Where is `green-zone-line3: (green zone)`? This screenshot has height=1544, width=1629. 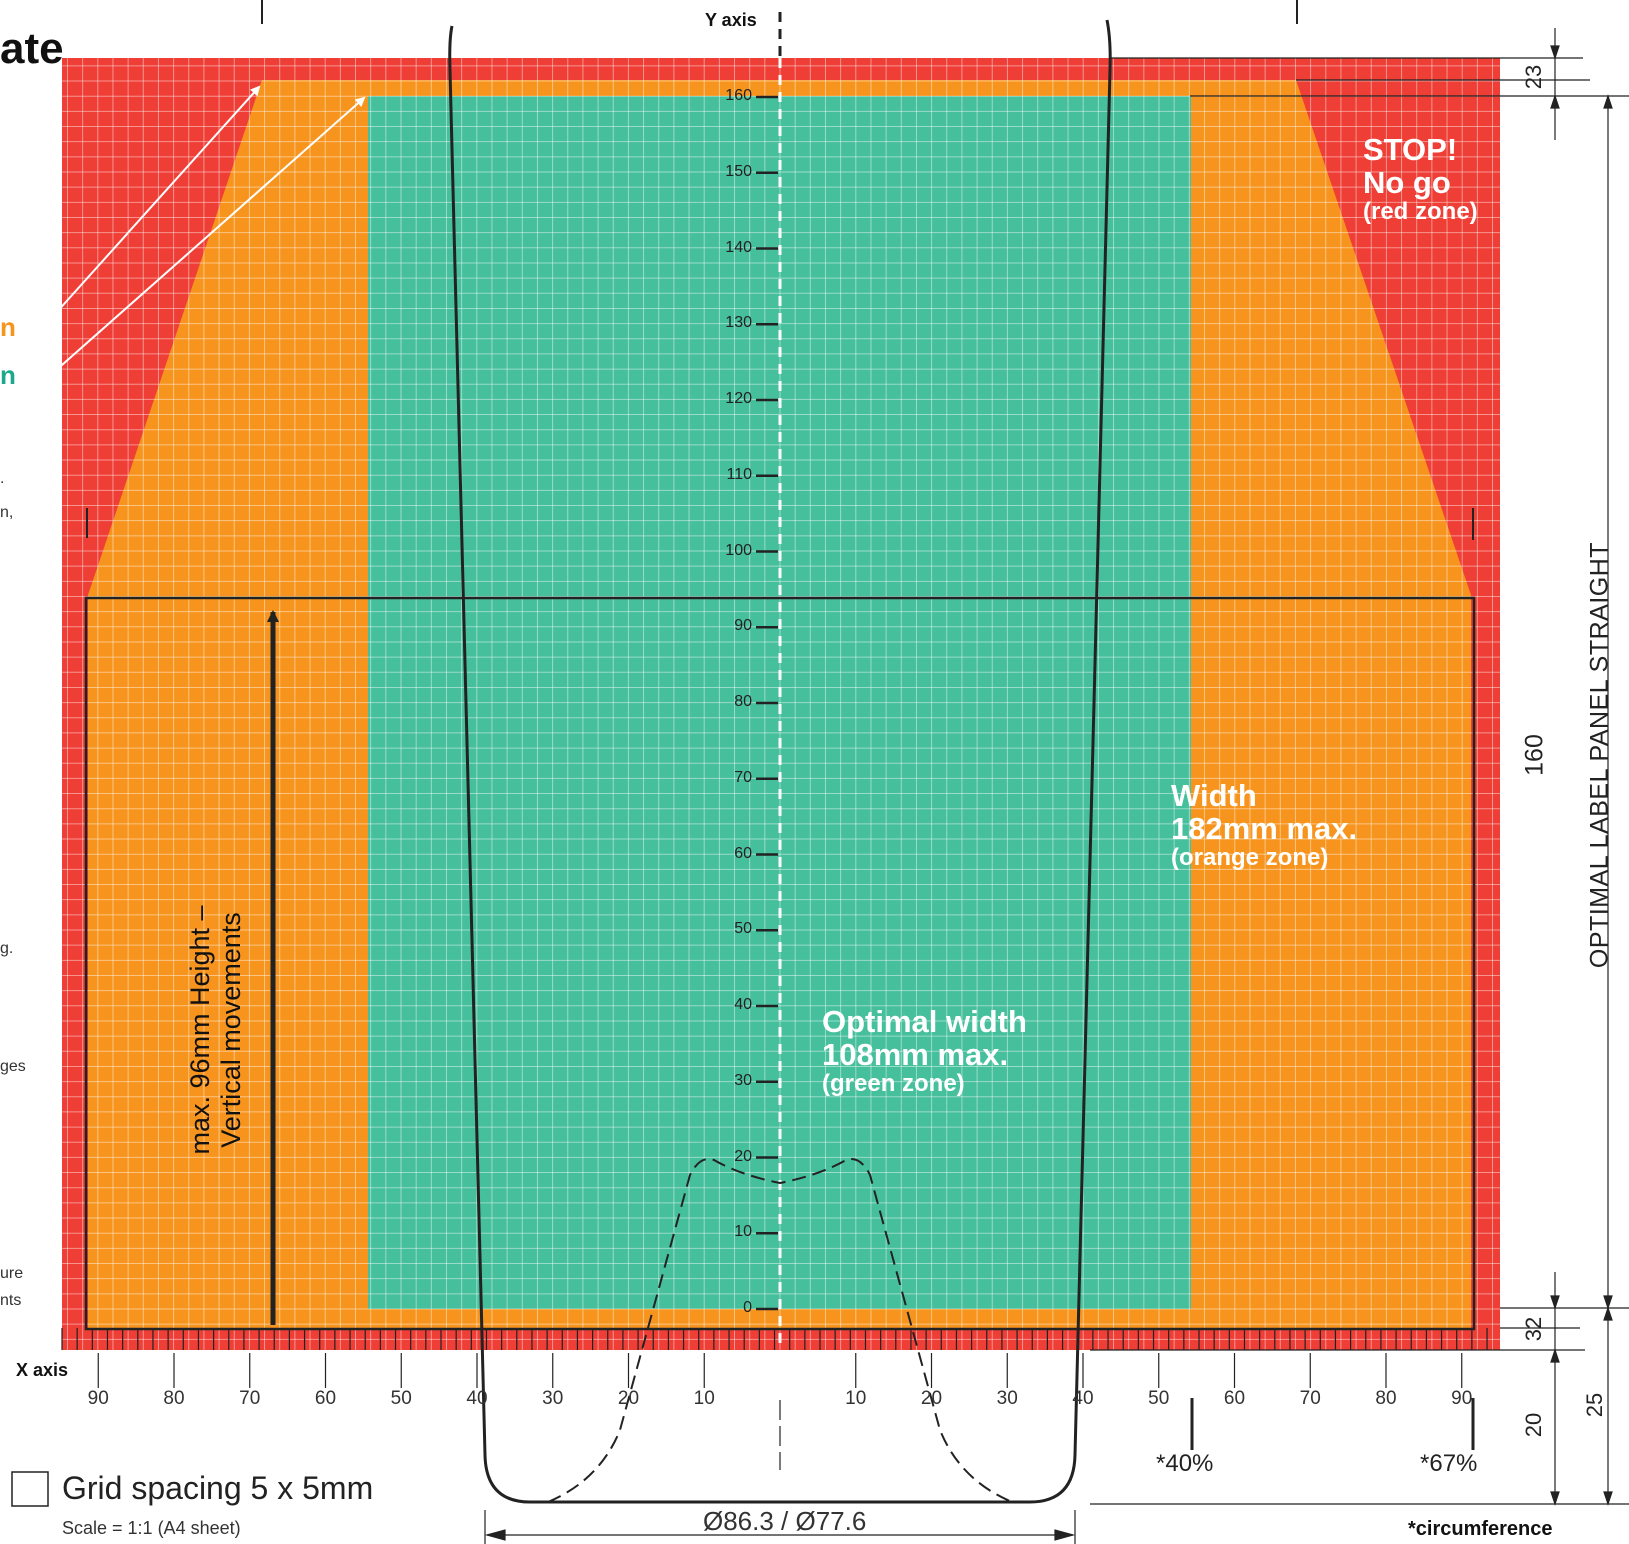 green-zone-line3: (green zone) is located at coordinates (893, 1084).